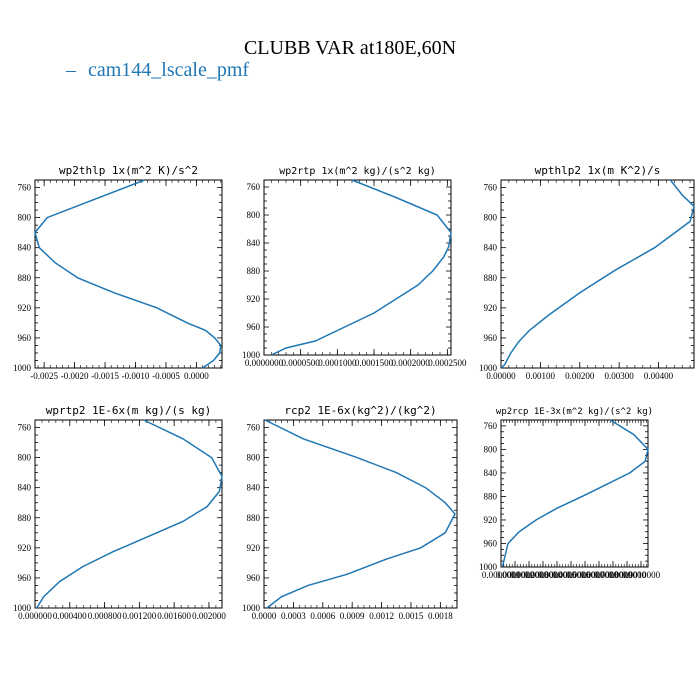  I want to click on x-tick-label: 0.00100, so click(541, 376).